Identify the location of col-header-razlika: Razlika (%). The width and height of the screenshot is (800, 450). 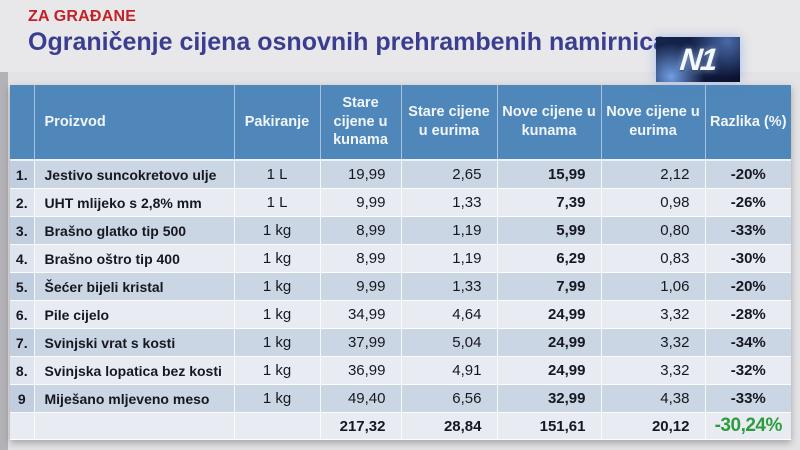
(748, 123).